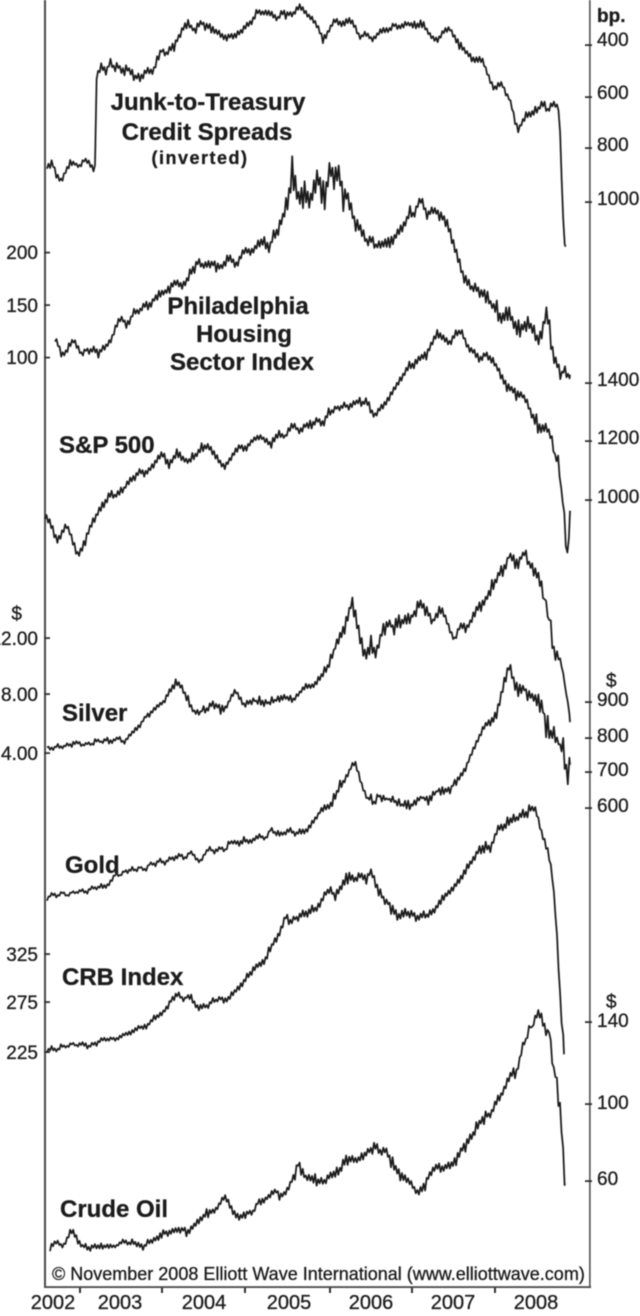 Image resolution: width=640 pixels, height=1316 pixels. Describe the element at coordinates (204, 1303) in the screenshot. I see `svg-text: 2004` at that location.